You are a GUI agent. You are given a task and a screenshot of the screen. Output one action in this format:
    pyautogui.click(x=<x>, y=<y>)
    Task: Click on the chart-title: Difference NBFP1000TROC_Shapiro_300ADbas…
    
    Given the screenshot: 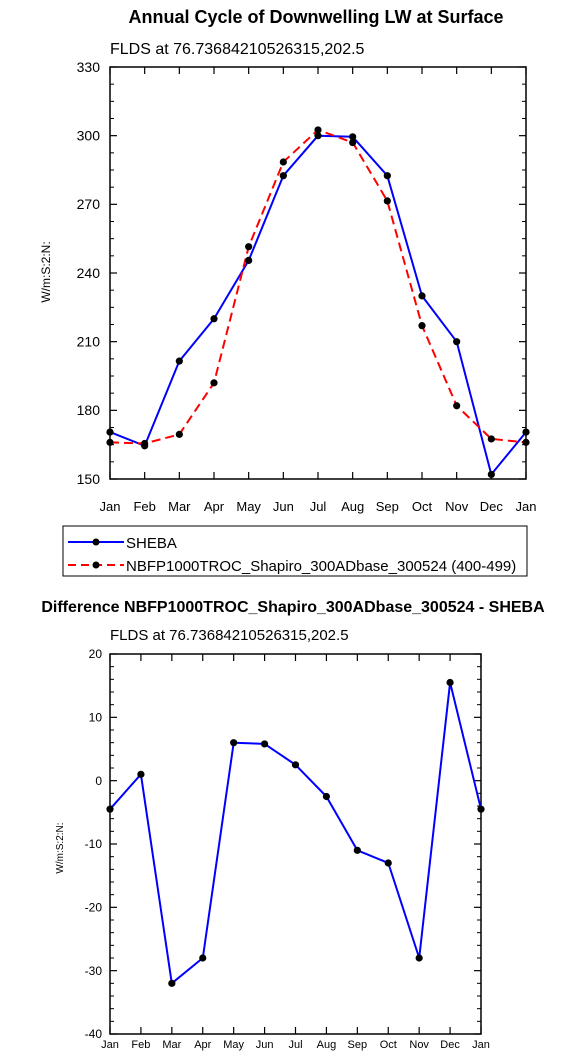 What is the action you would take?
    pyautogui.click(x=293, y=607)
    